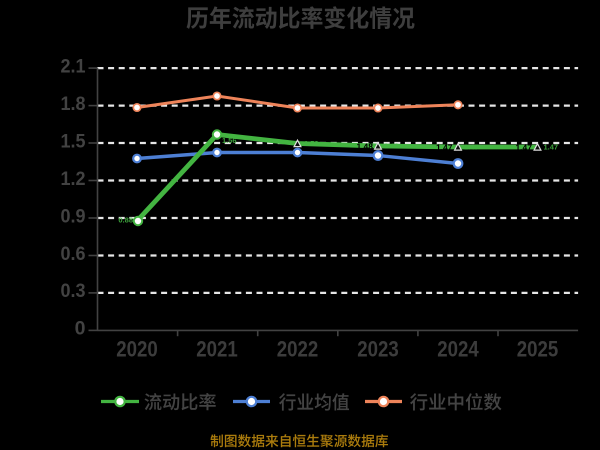 The image size is (600, 450). Describe the element at coordinates (458, 349) in the screenshot. I see `svg-text: 2024` at that location.